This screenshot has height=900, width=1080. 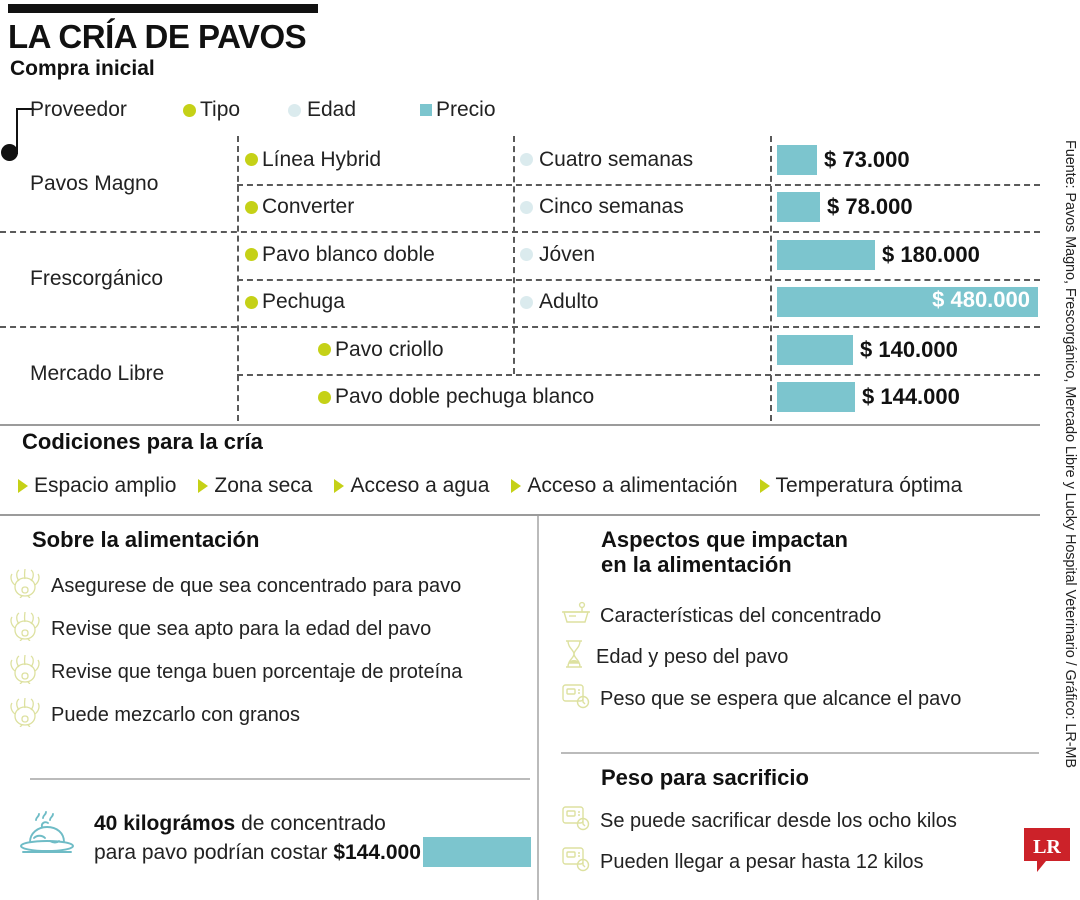 I want to click on cell-tipo: Pechuga, so click(x=295, y=303).